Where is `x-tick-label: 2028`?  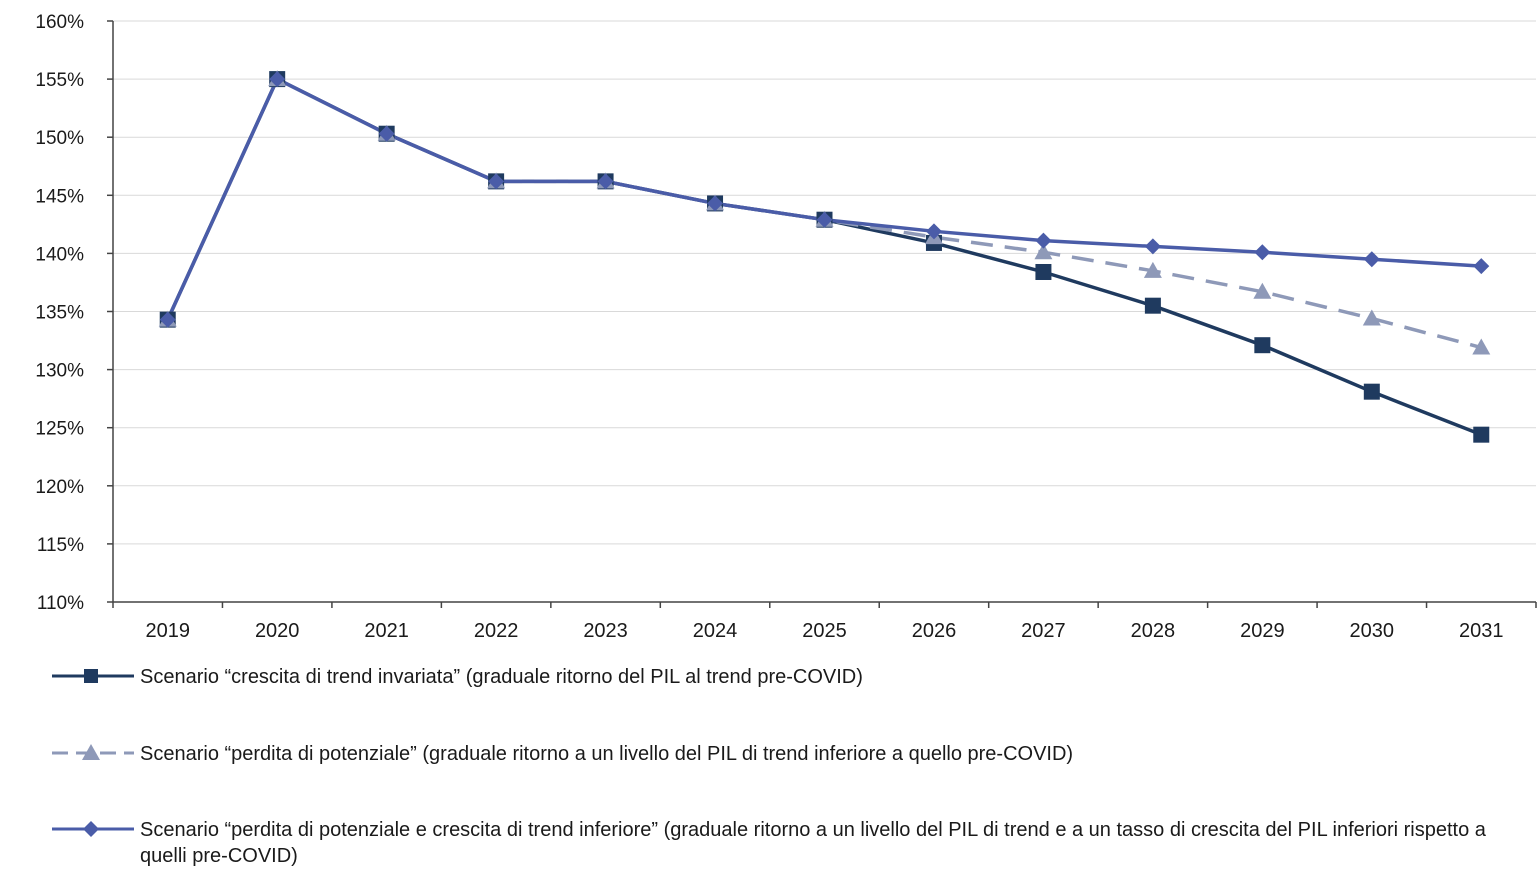 x-tick-label: 2028 is located at coordinates (1153, 631).